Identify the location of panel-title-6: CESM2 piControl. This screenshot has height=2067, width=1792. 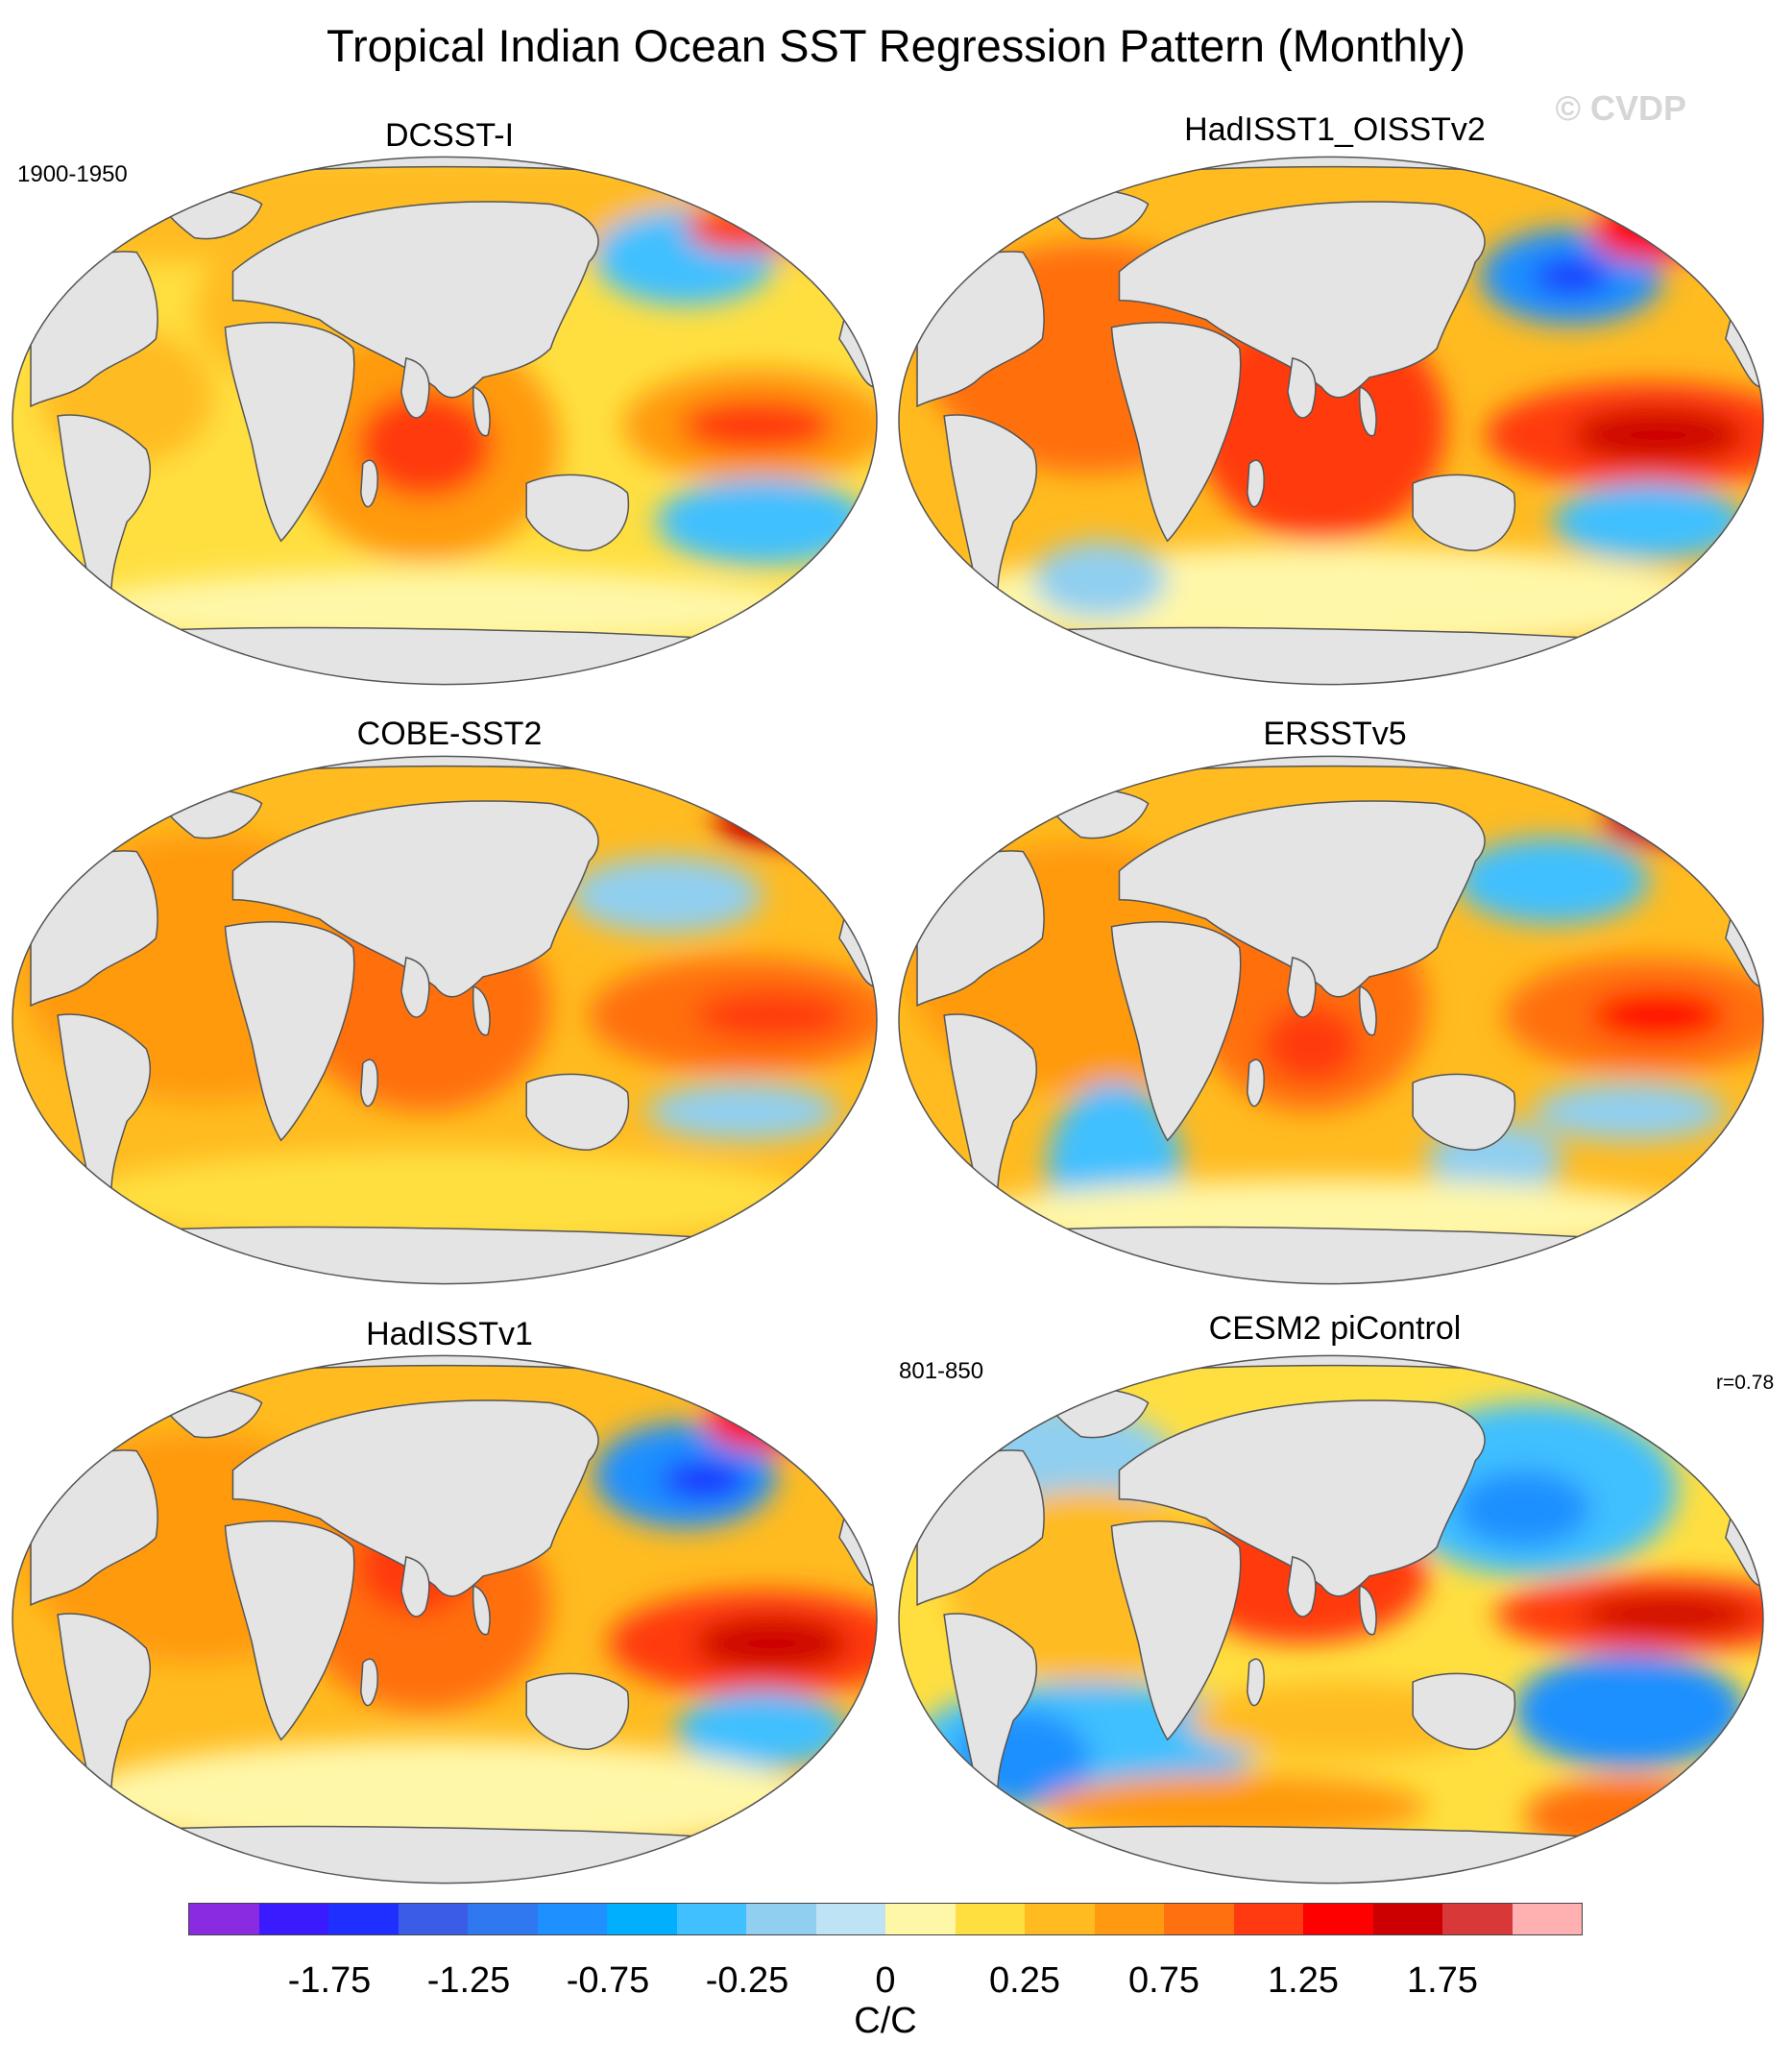
(1335, 1329).